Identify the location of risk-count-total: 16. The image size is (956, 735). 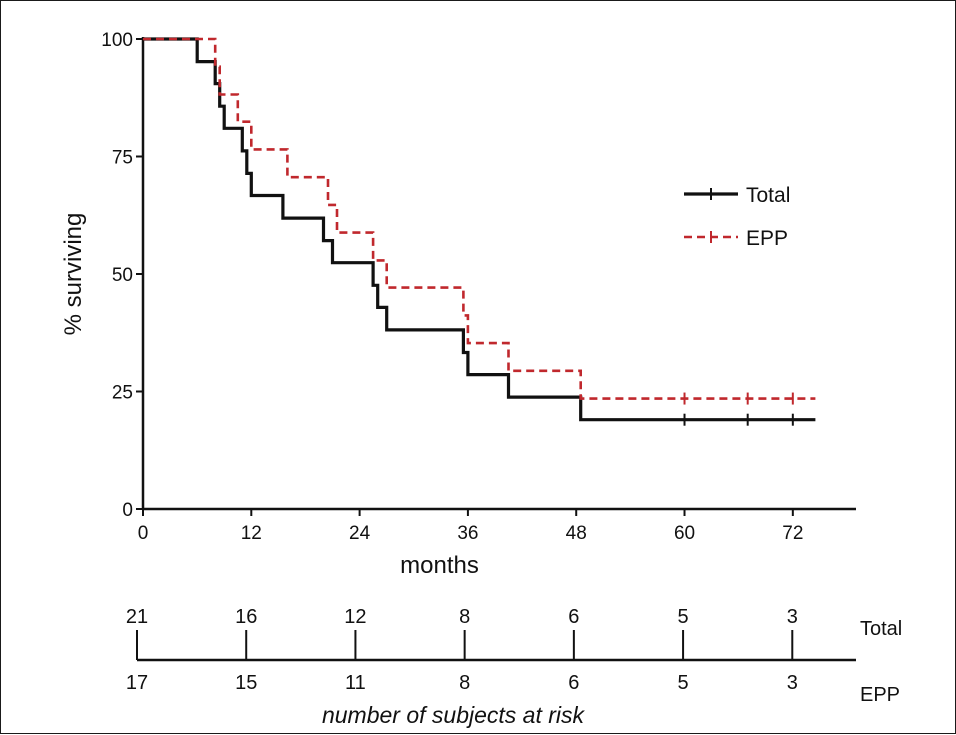
(246, 617).